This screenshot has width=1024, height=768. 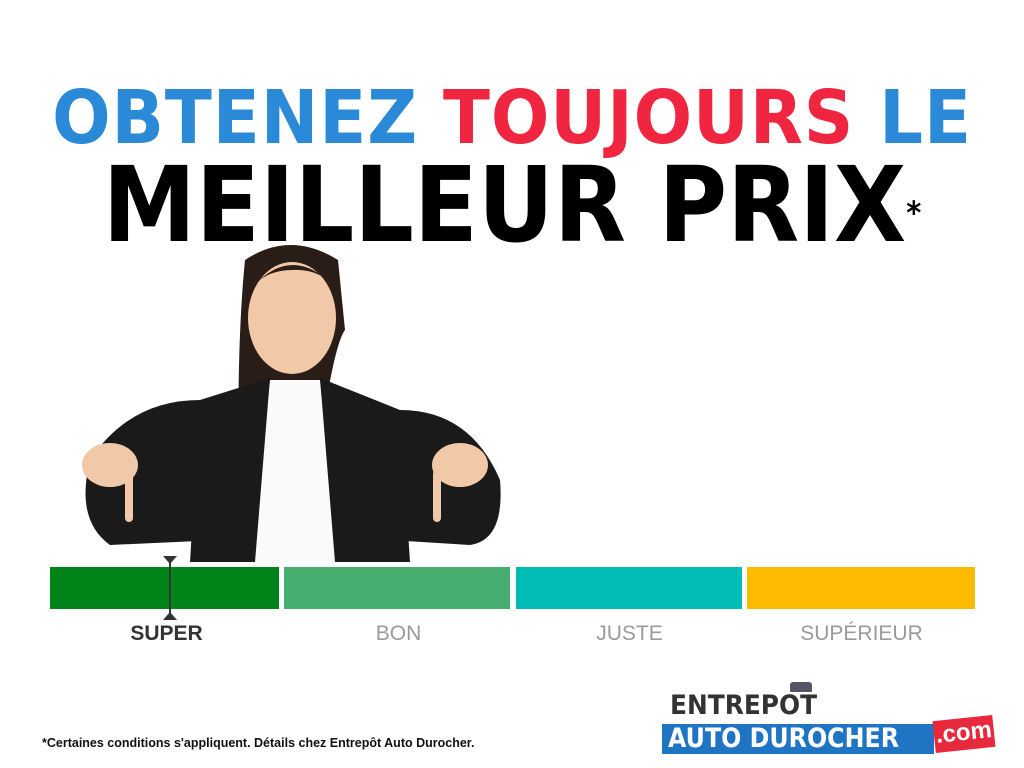 I want to click on scale-segment-juste, so click(x=629, y=588).